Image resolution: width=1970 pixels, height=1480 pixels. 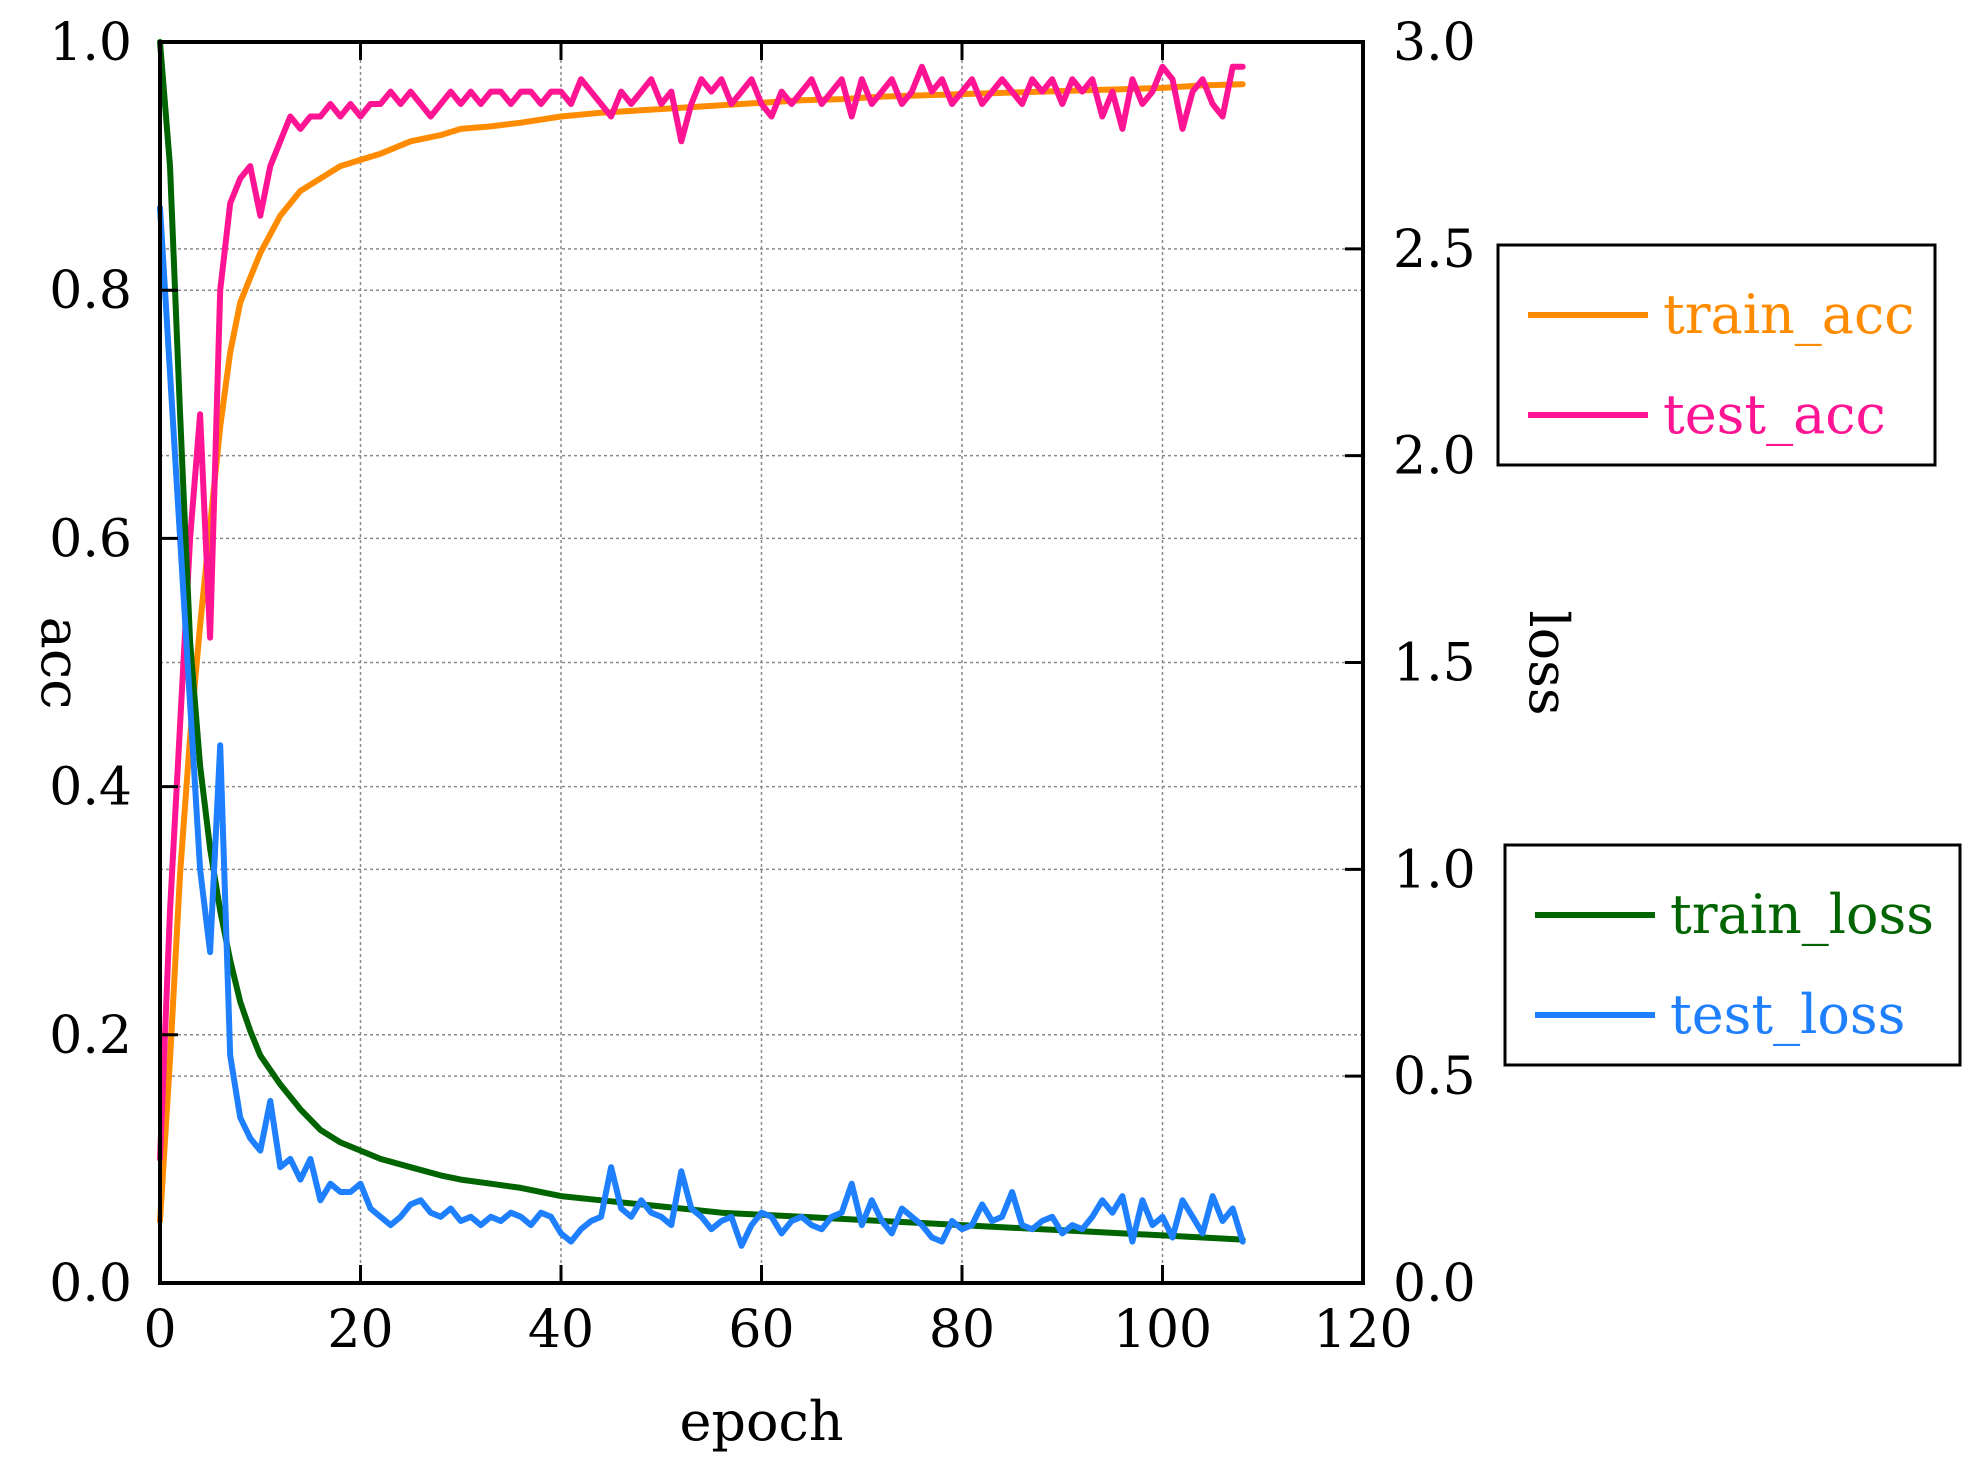 I want to click on y-right-tick-label: 1.0, so click(x=1434, y=870).